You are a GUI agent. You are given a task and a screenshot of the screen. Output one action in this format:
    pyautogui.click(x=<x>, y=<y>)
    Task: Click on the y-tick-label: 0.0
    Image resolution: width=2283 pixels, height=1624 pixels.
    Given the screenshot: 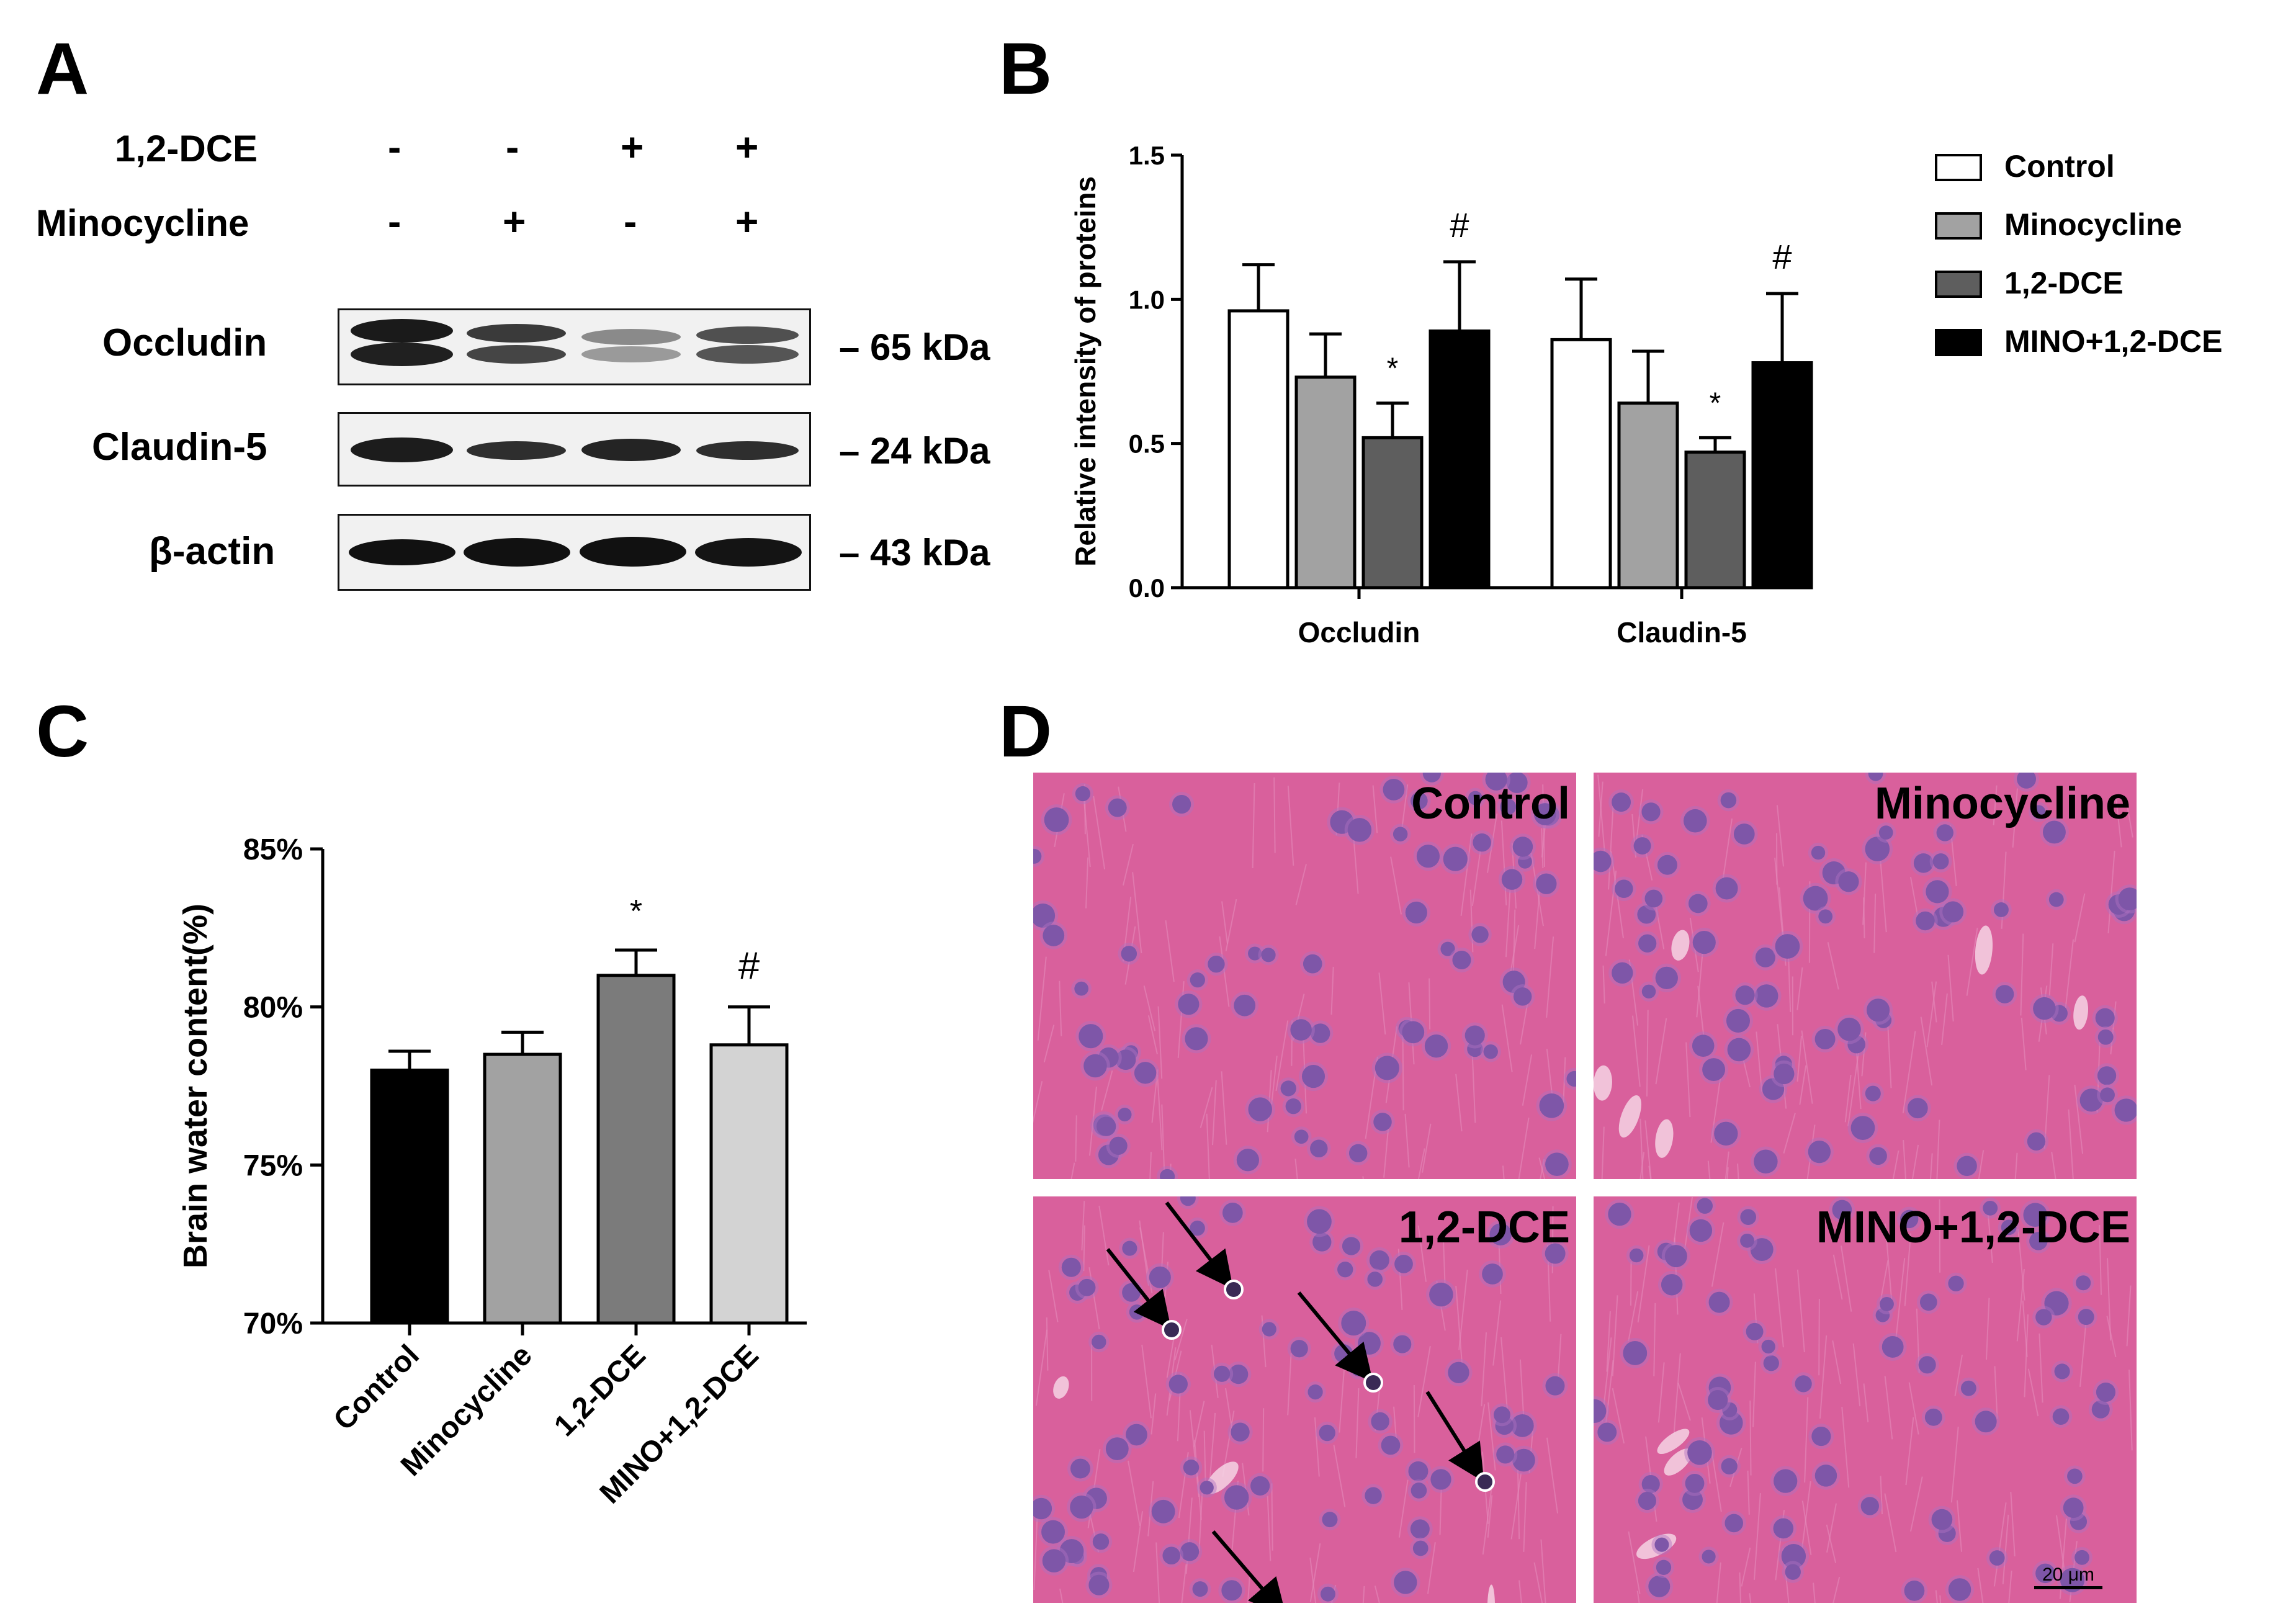 What is the action you would take?
    pyautogui.click(x=1147, y=588)
    